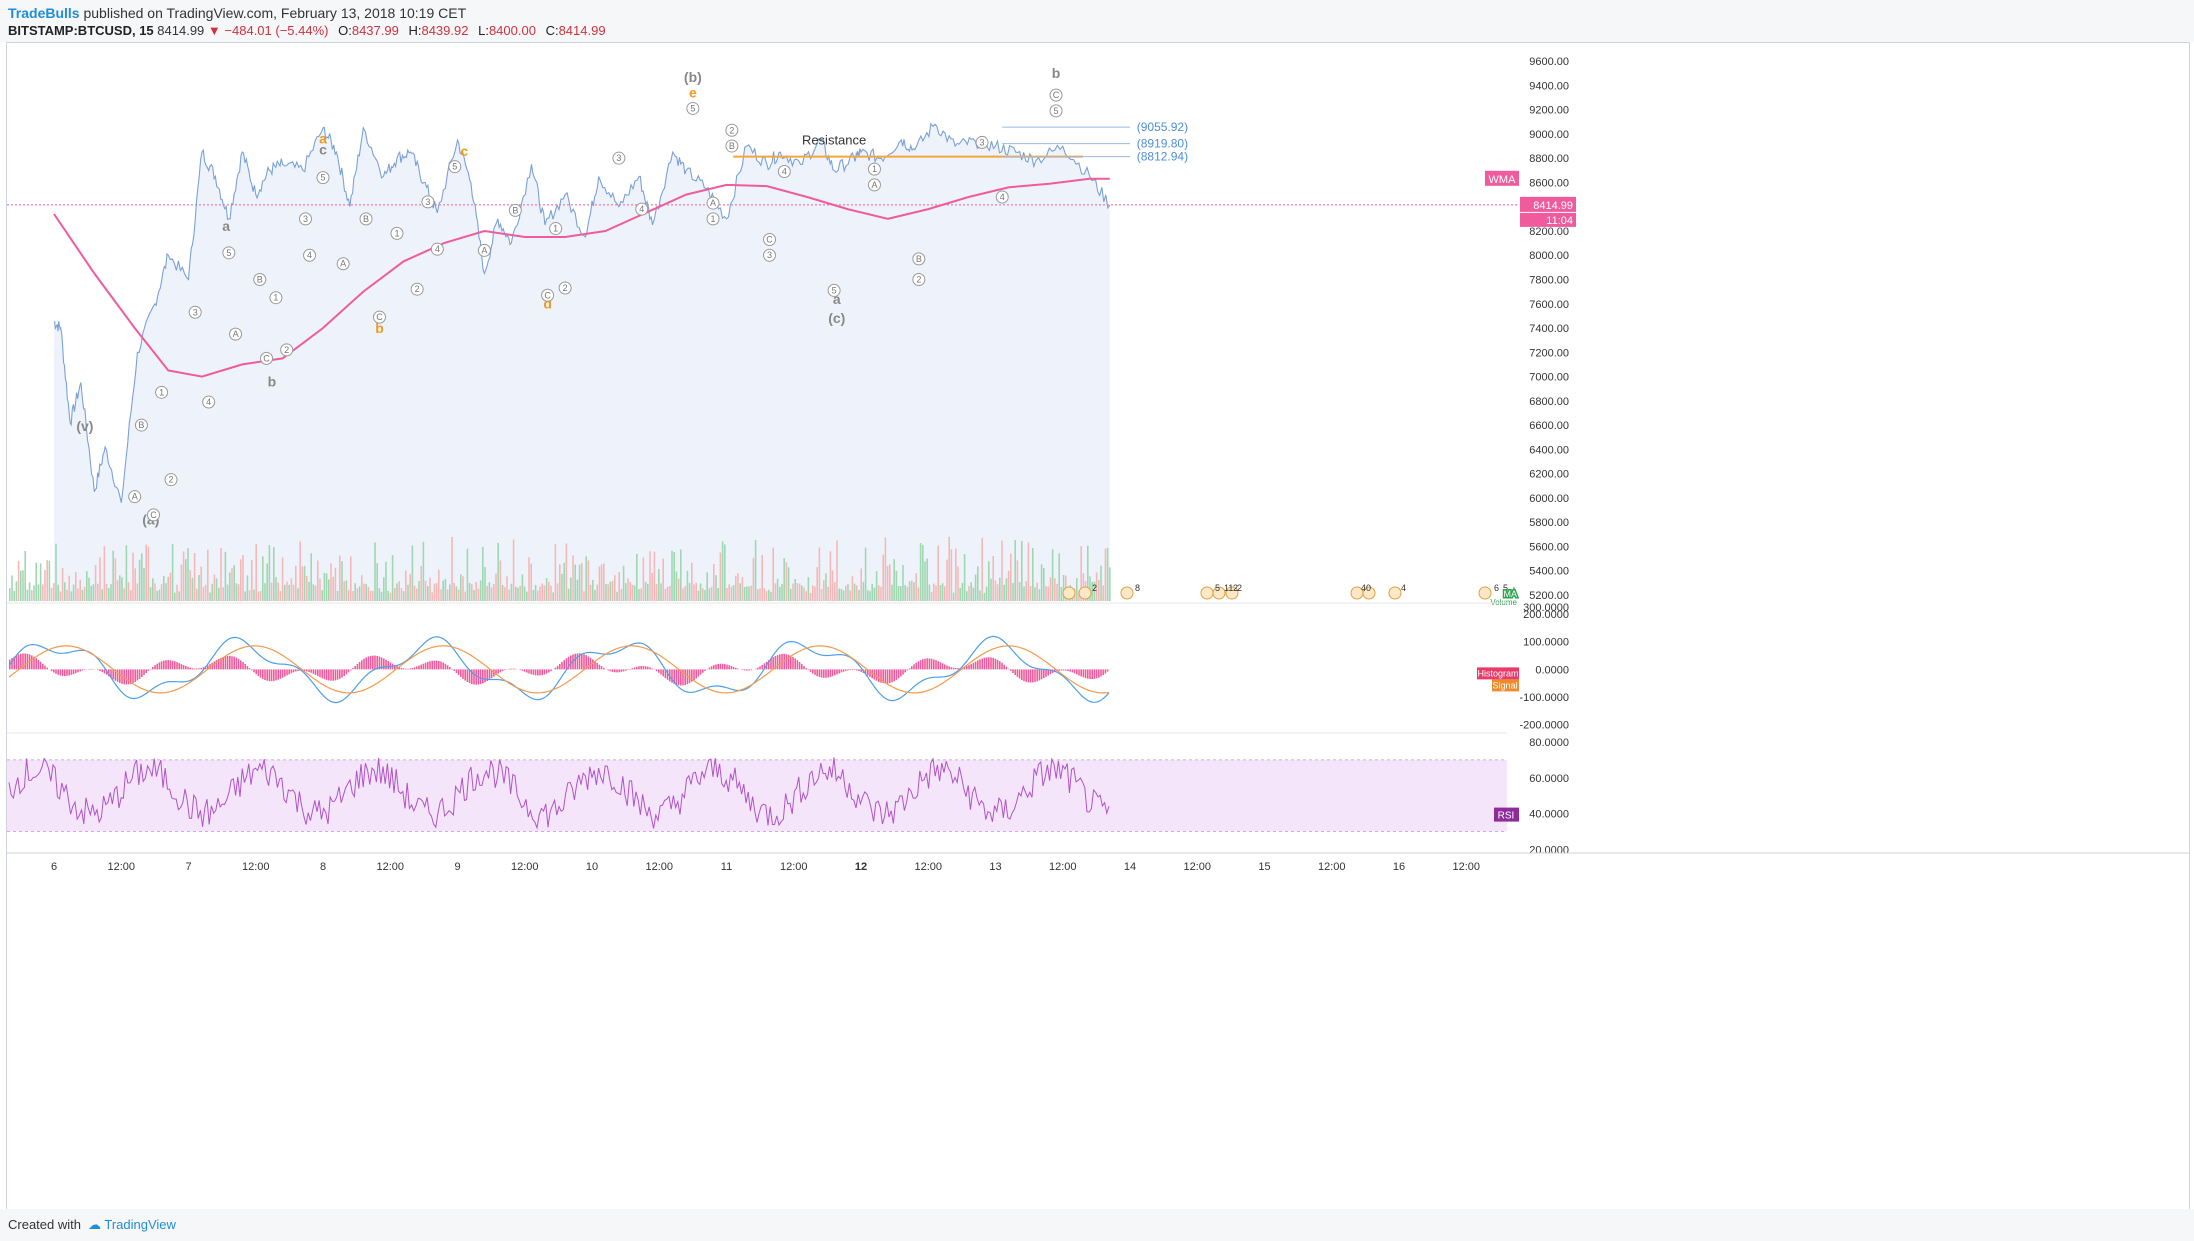 The image size is (2194, 1241). What do you see at coordinates (379, 317) in the screenshot?
I see `wave-circle-label: C` at bounding box center [379, 317].